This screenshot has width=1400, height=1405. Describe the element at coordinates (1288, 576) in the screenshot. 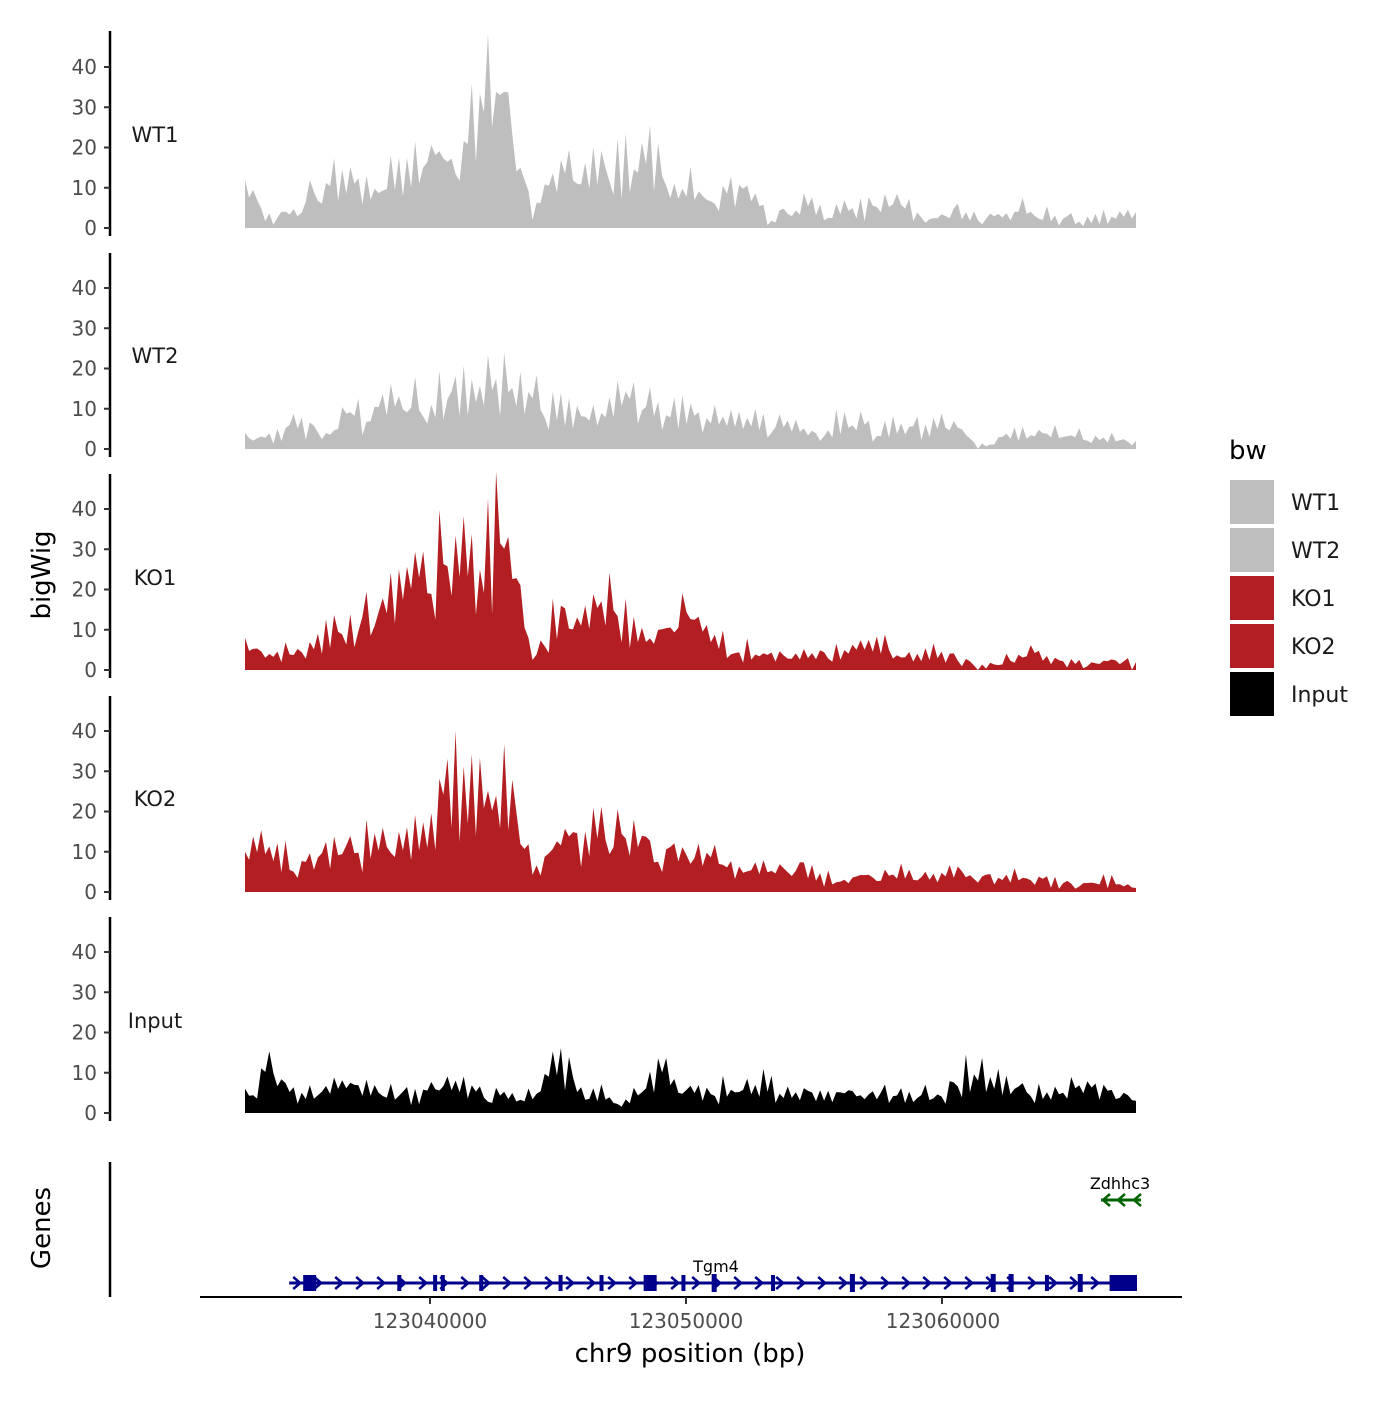

I see `legend: bw WT1 WT2 KO1 KO2 Input` at that location.